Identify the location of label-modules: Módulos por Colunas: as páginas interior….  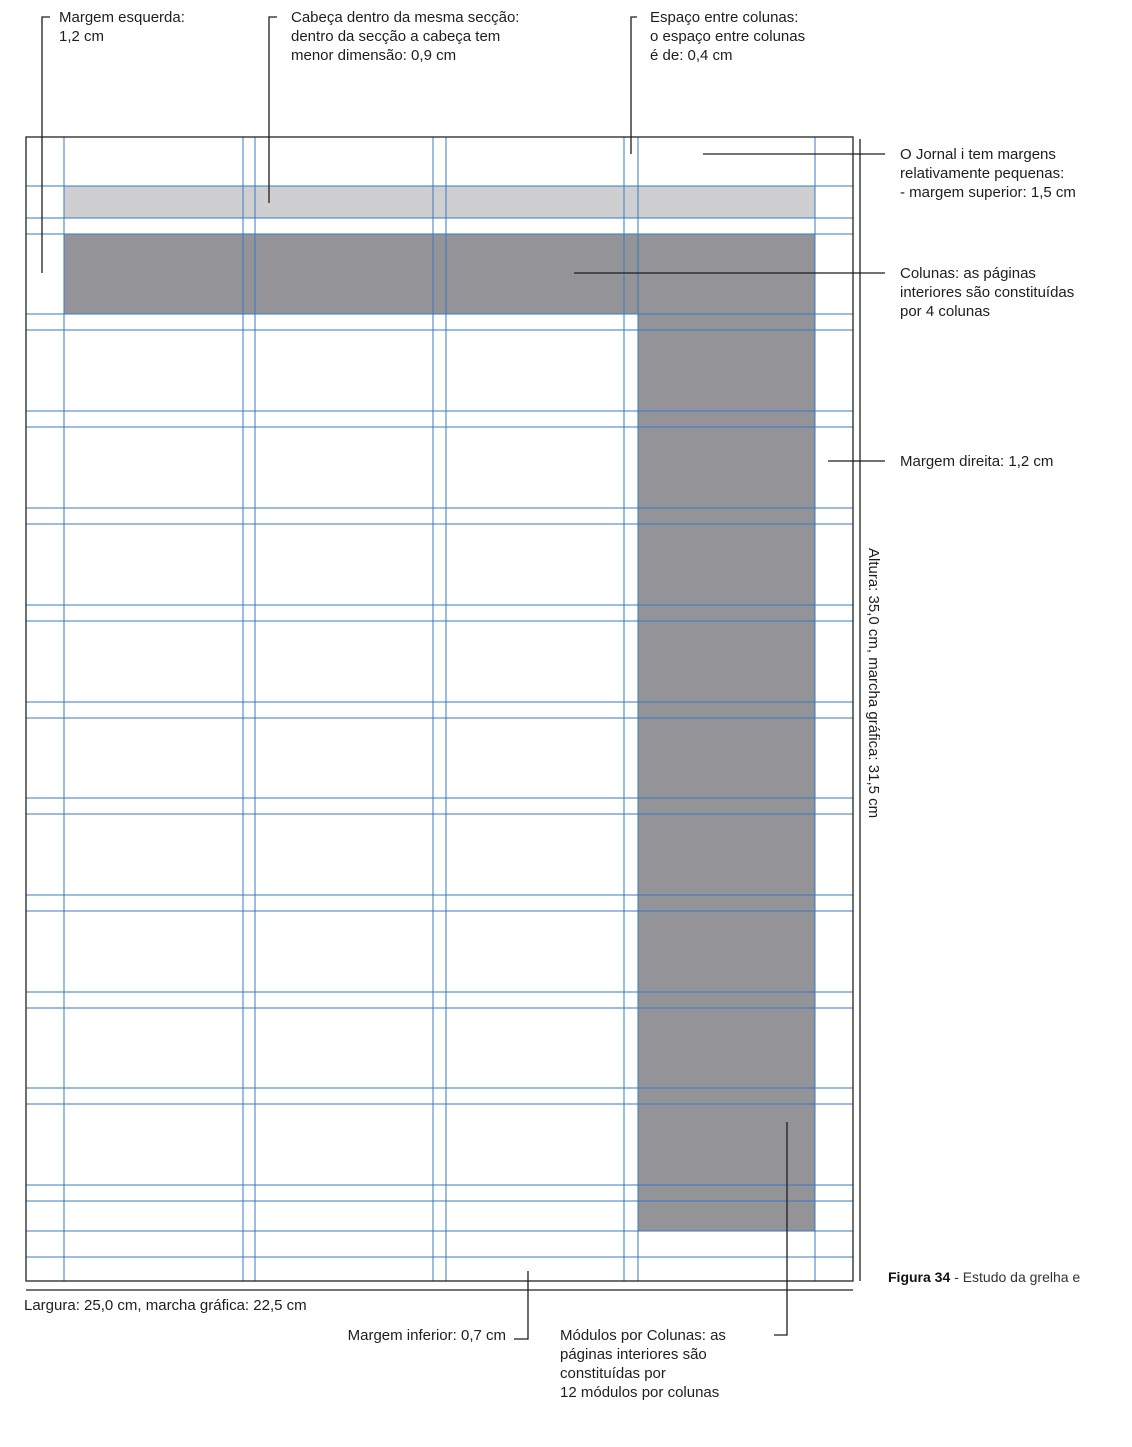
(643, 1364).